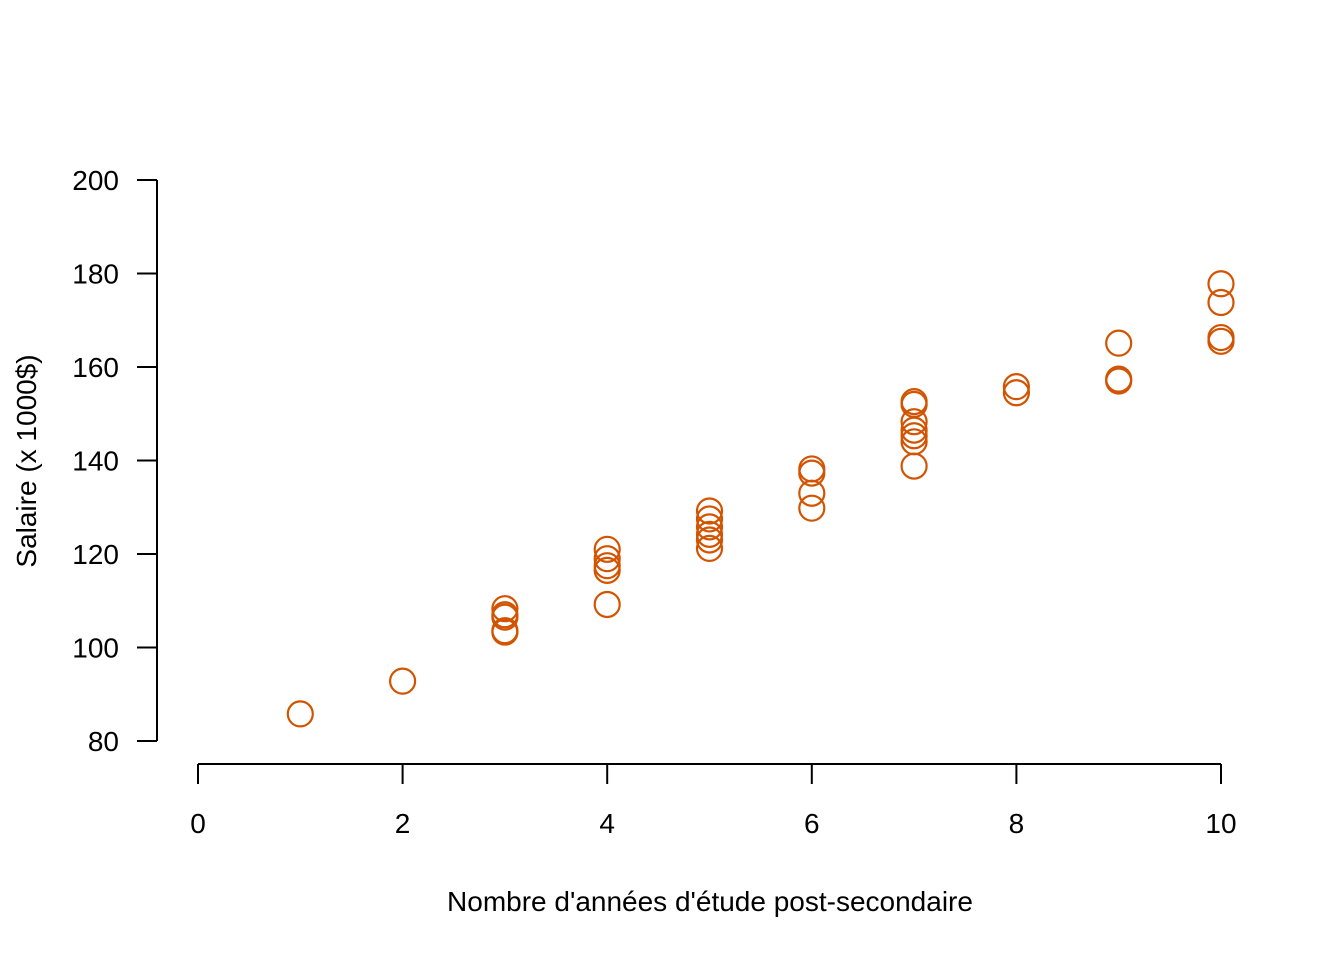 The height and width of the screenshot is (960, 1344). Describe the element at coordinates (713, 801) in the screenshot. I see `x-axis: 0 2 4 6 8 10` at that location.